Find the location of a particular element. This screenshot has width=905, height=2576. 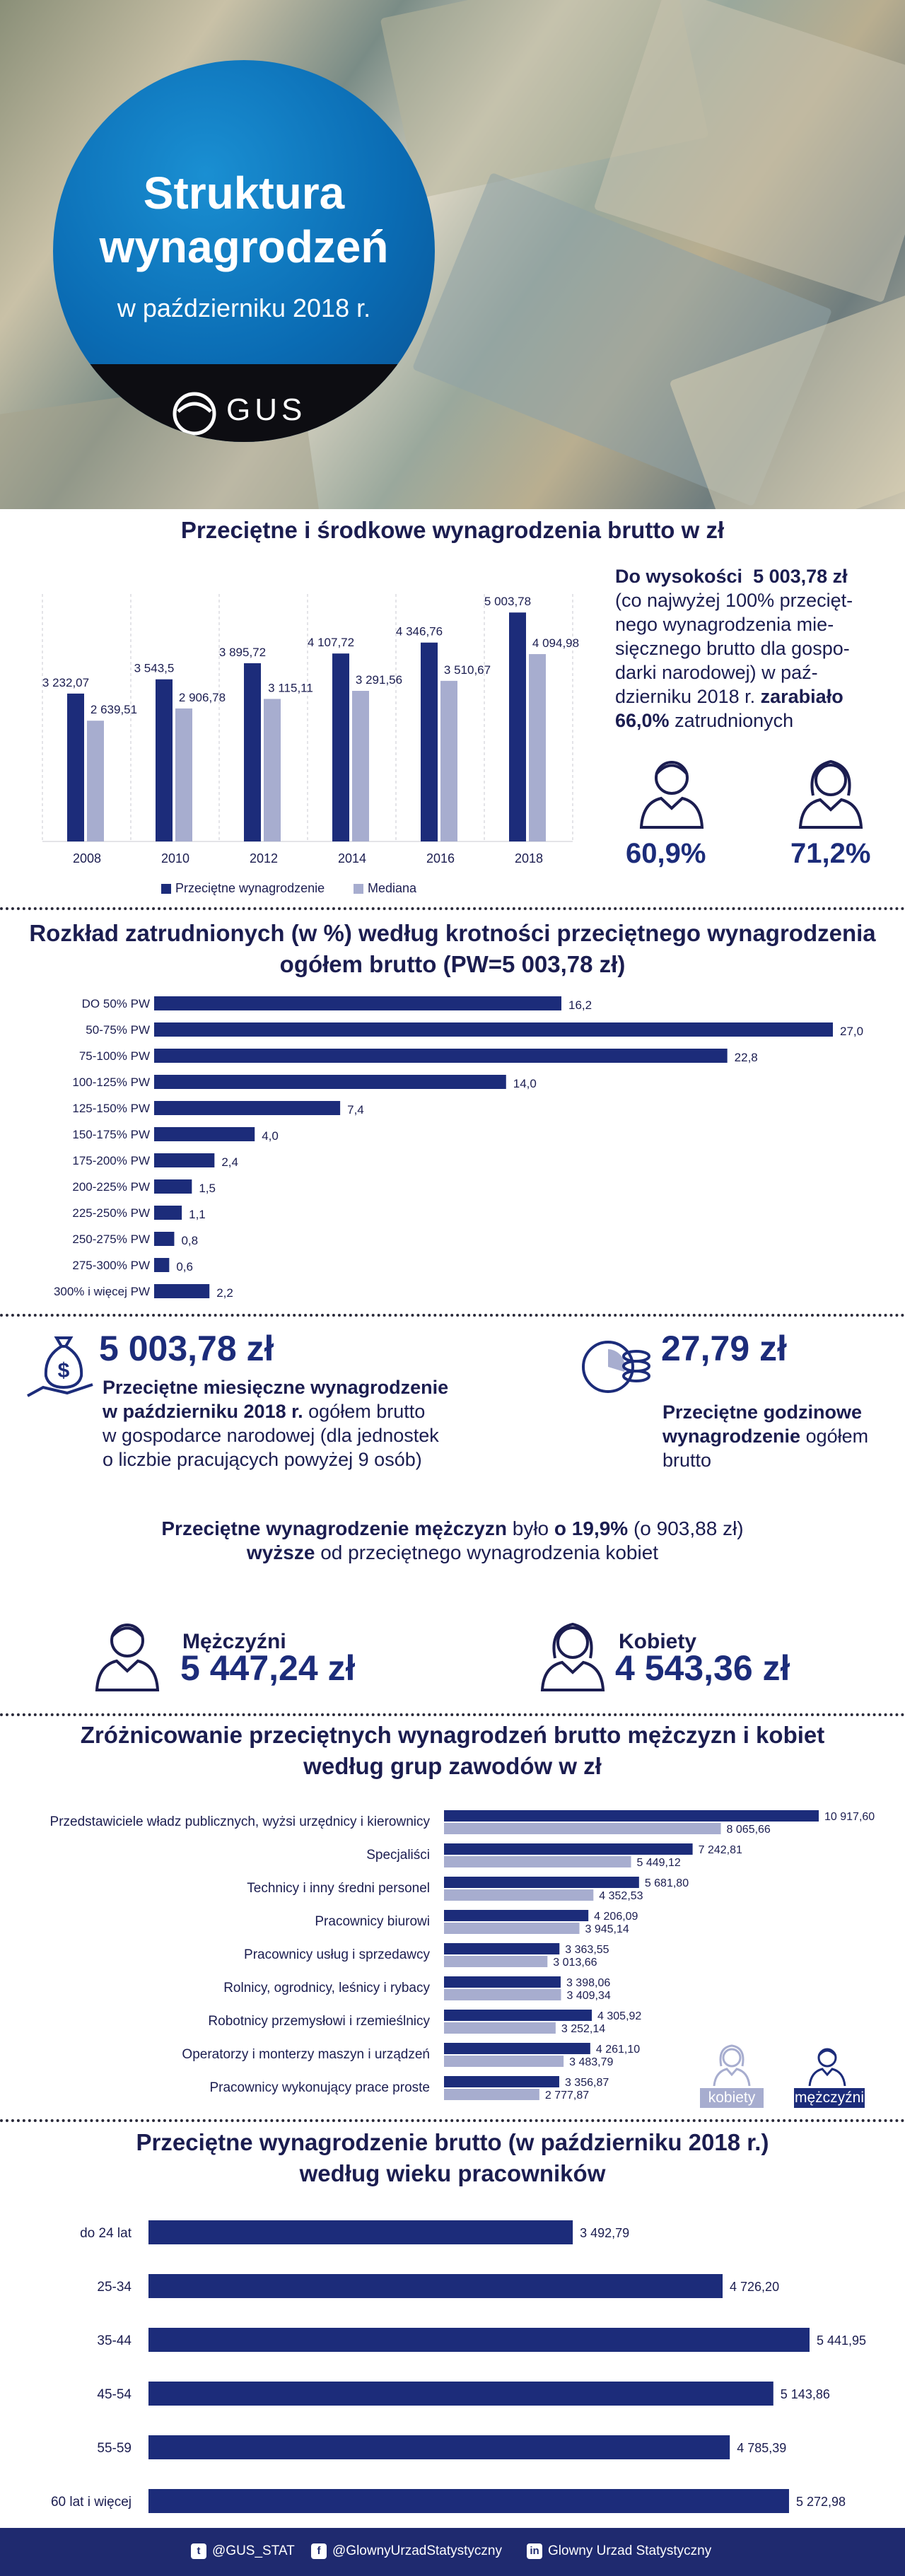

x-tick-label: 2018 is located at coordinates (529, 859).